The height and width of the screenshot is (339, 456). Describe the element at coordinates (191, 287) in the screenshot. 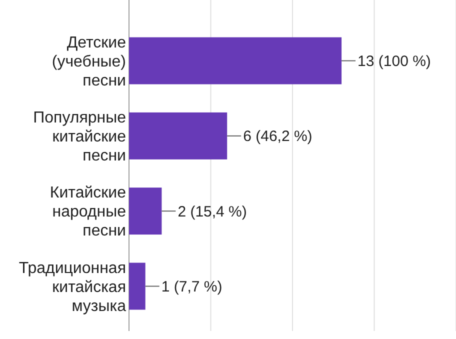

I see `data-label: 1 (7,7 %)` at that location.